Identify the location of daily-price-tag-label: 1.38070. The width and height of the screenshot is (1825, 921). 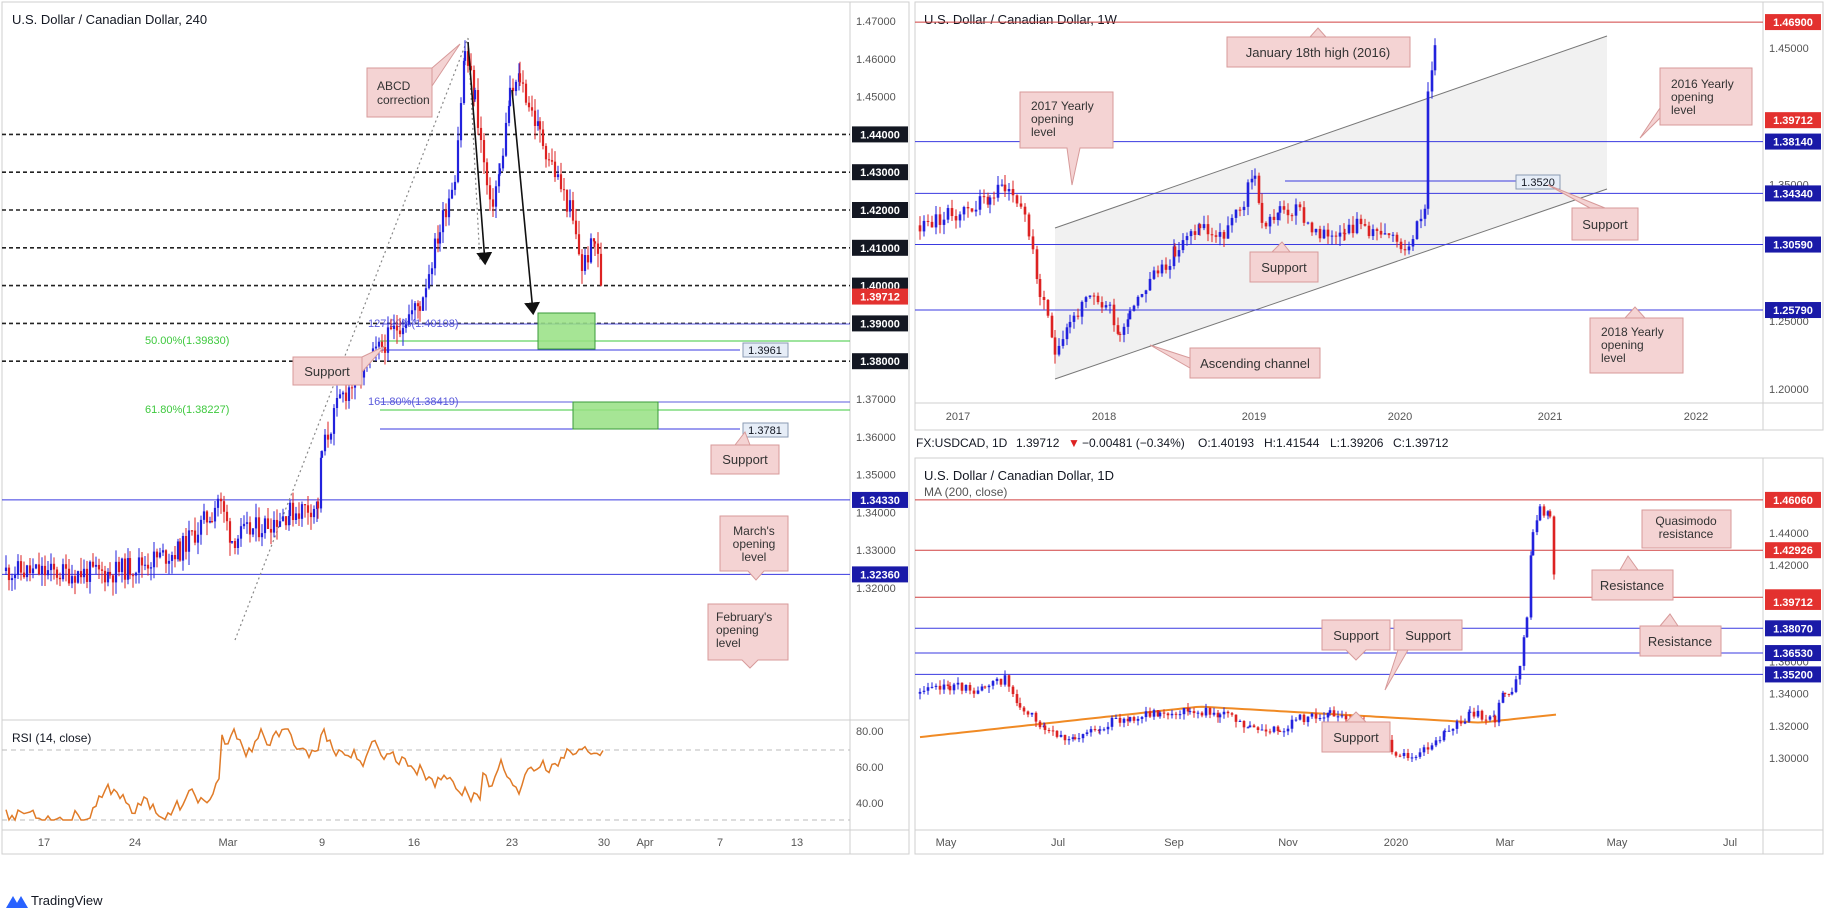
(1793, 629).